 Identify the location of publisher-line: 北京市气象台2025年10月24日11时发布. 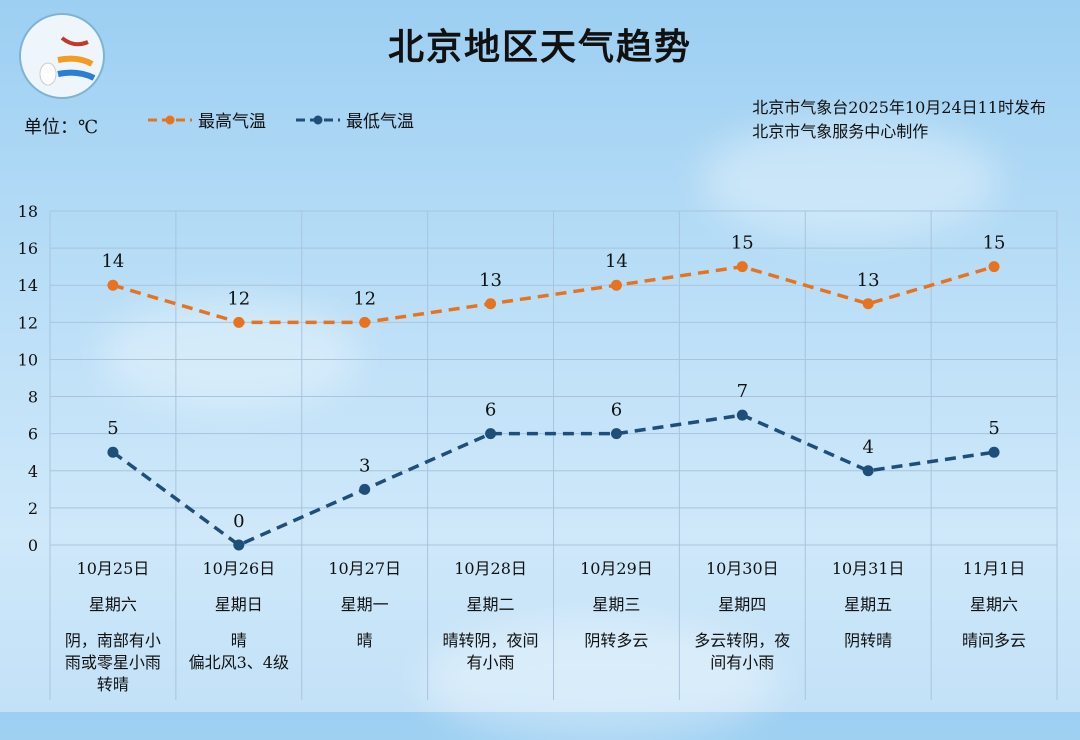
(899, 107).